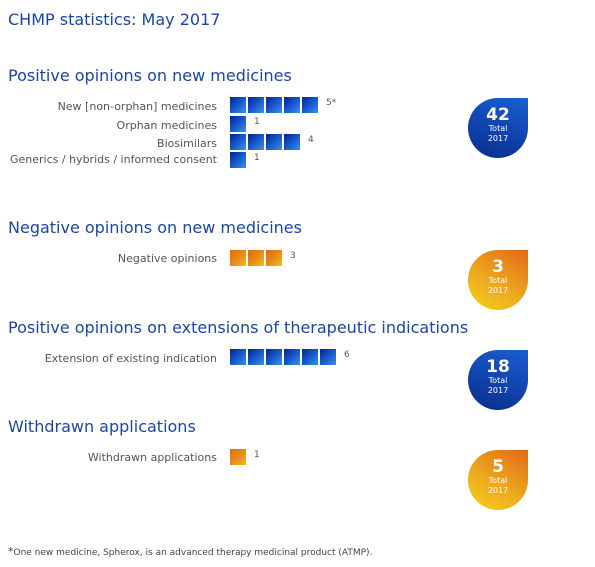 The width and height of the screenshot is (595, 567). Describe the element at coordinates (498, 467) in the screenshot. I see `total-value: 5` at that location.